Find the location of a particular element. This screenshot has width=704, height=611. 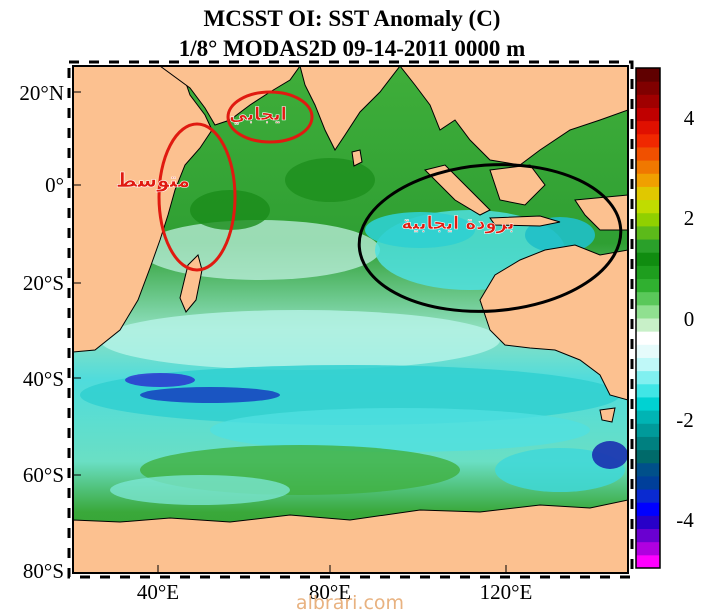

colorbar is located at coordinates (648, 318).